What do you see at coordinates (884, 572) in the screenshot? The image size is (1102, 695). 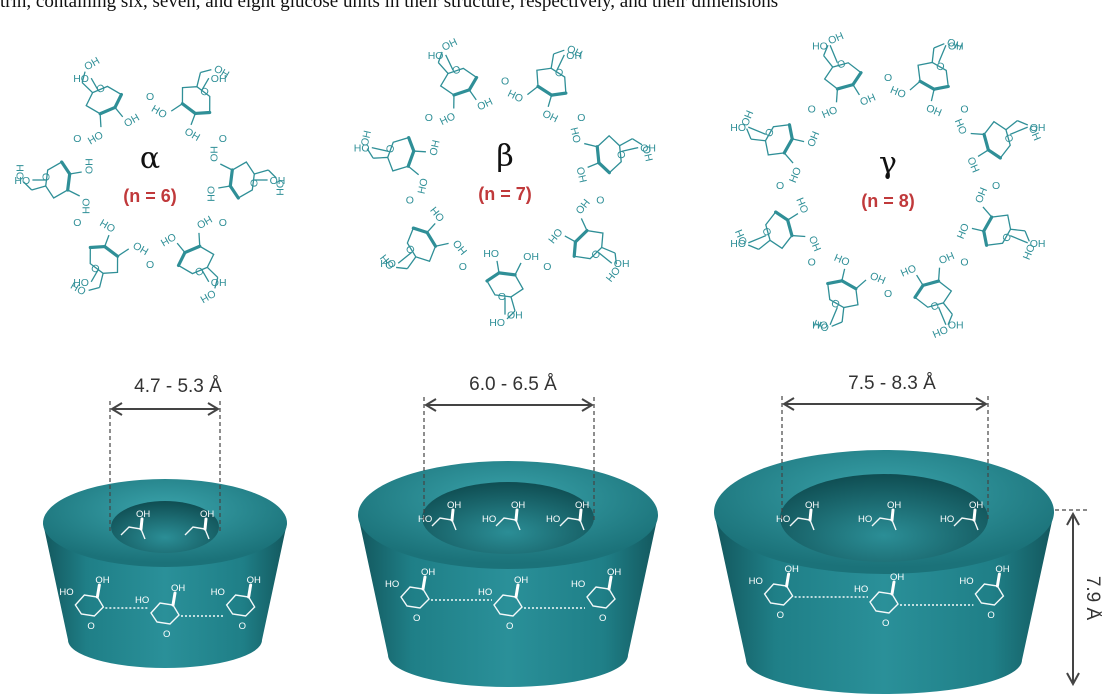 I see `cyclodextrin-torus-3: OH HO OH HO OH HO OH HO O OH HO O OH HO O` at bounding box center [884, 572].